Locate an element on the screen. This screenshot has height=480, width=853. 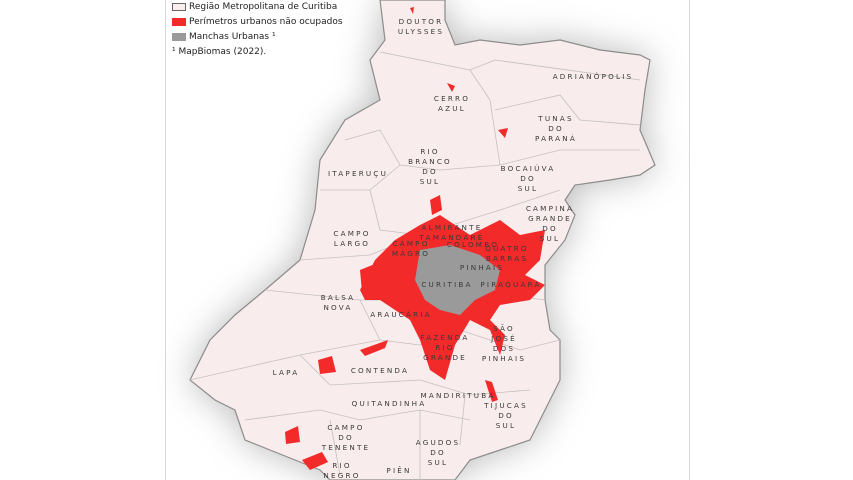
municipality-label: ADRIANÓPOLIS is located at coordinates (593, 76).